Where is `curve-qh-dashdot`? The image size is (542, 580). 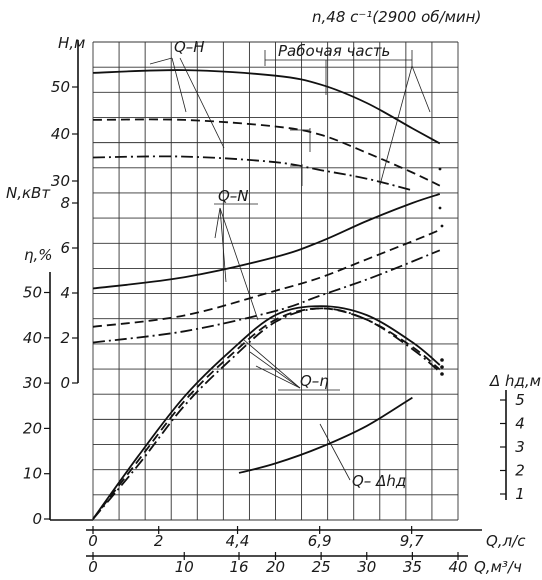 curve-qh-dashdot is located at coordinates (252, 173).